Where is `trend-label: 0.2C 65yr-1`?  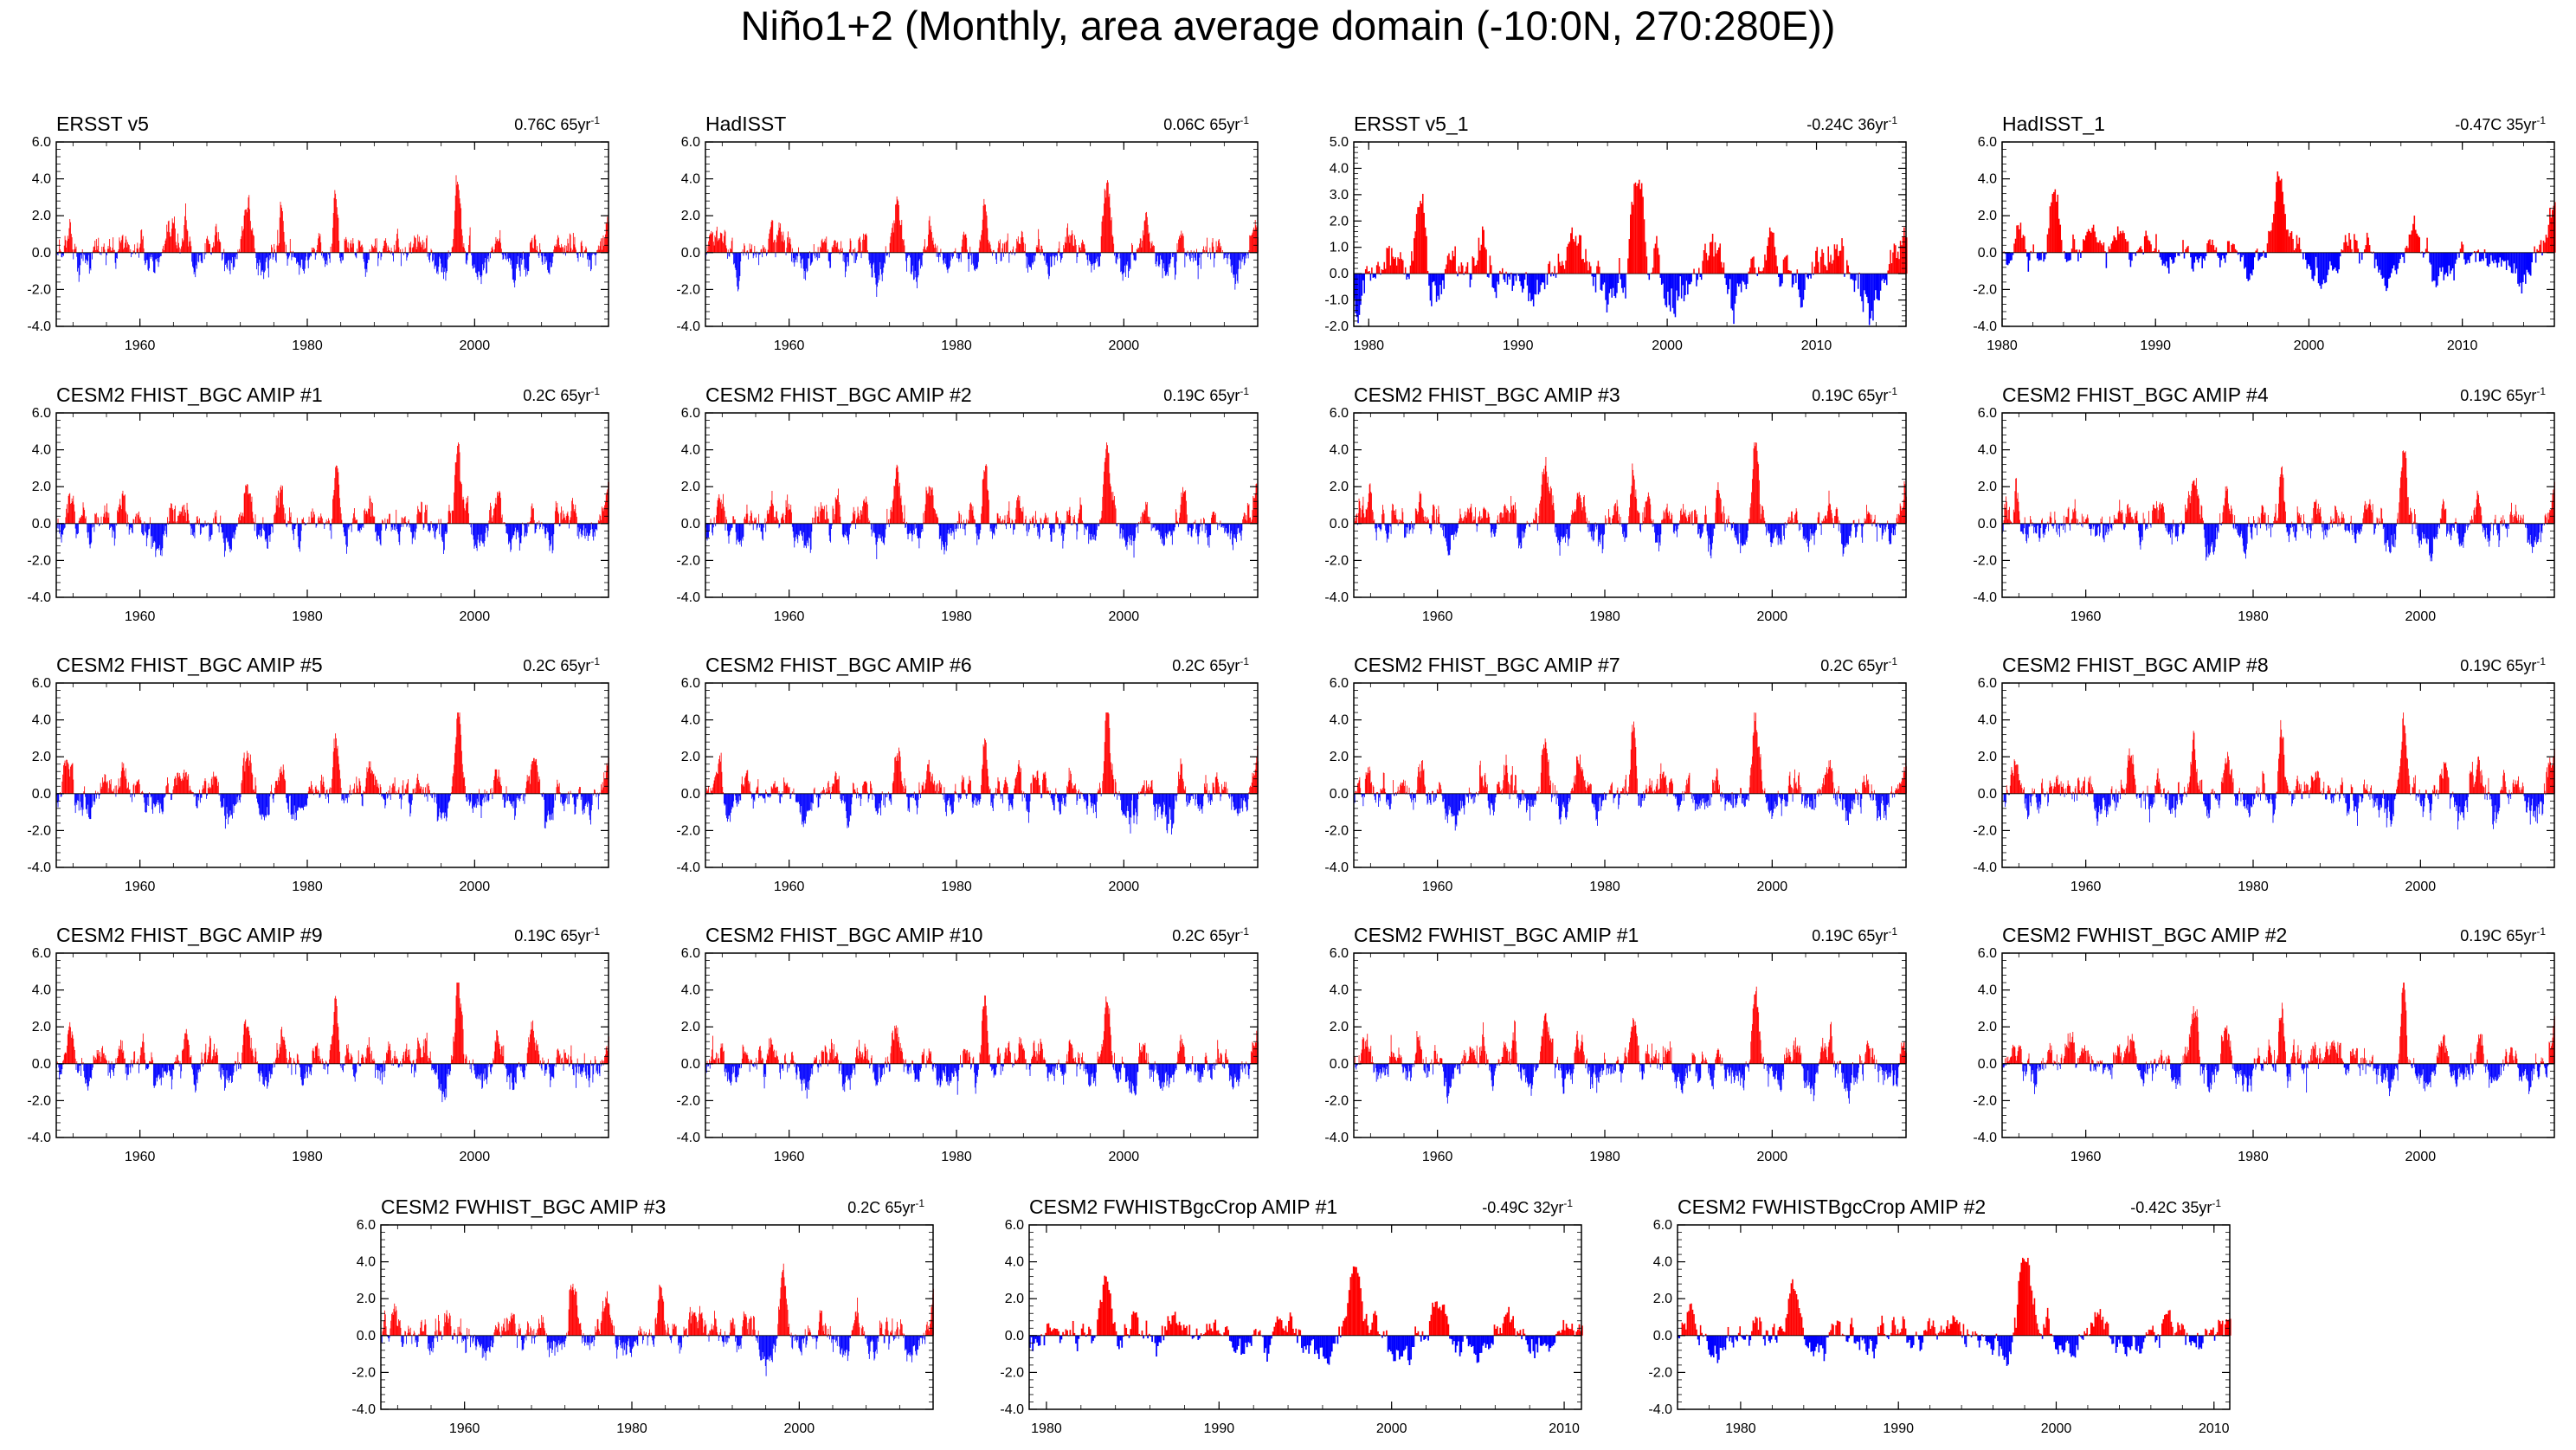 trend-label: 0.2C 65yr-1 is located at coordinates (561, 394).